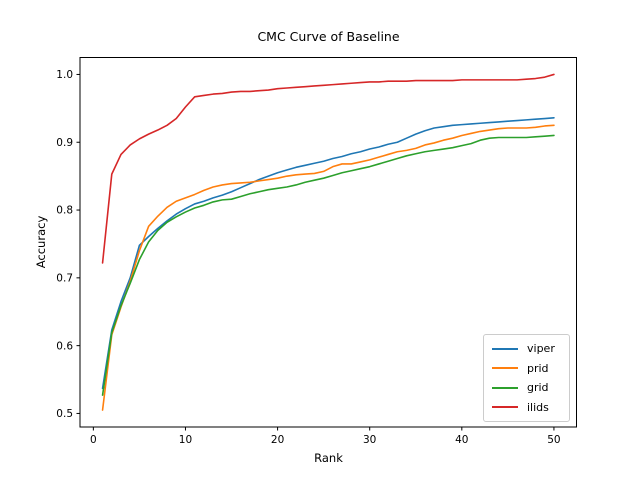 The image size is (640, 480). What do you see at coordinates (41, 242) in the screenshot?
I see `y-axis-label: Accuracy` at bounding box center [41, 242].